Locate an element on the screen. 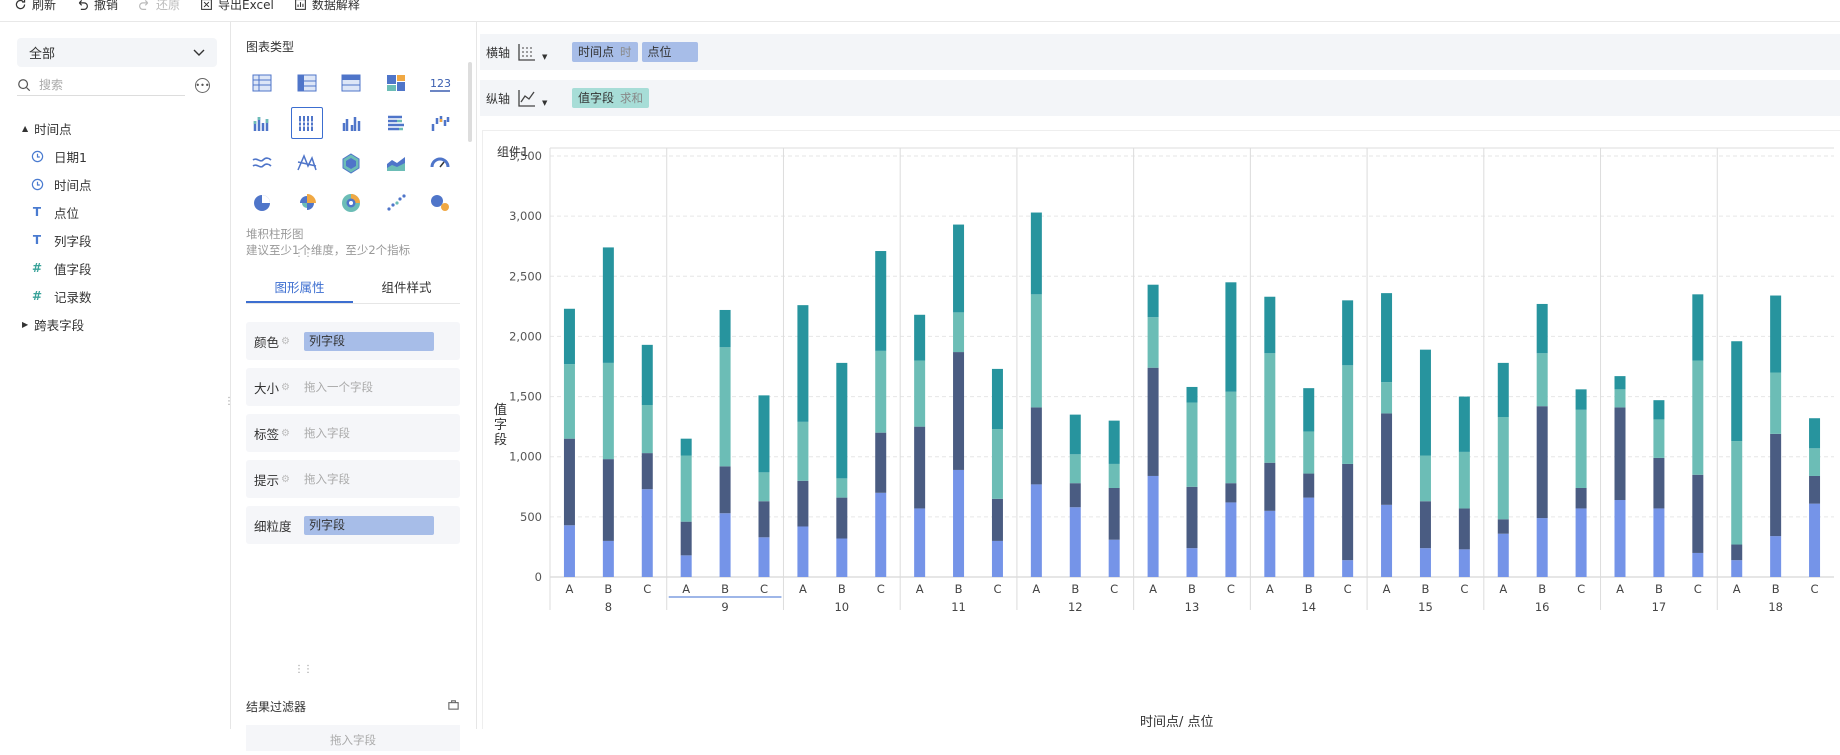  tab-component-style: 组件样式 is located at coordinates (406, 287).